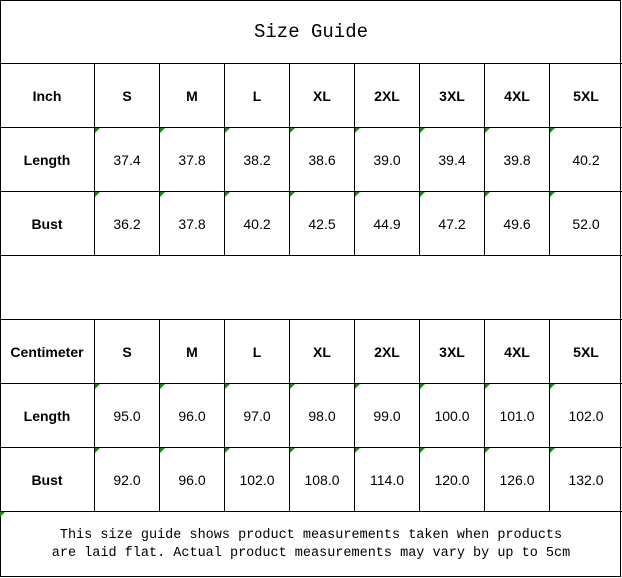 The height and width of the screenshot is (578, 622). Describe the element at coordinates (127, 415) in the screenshot. I see `measurement-cell: 95.0` at that location.